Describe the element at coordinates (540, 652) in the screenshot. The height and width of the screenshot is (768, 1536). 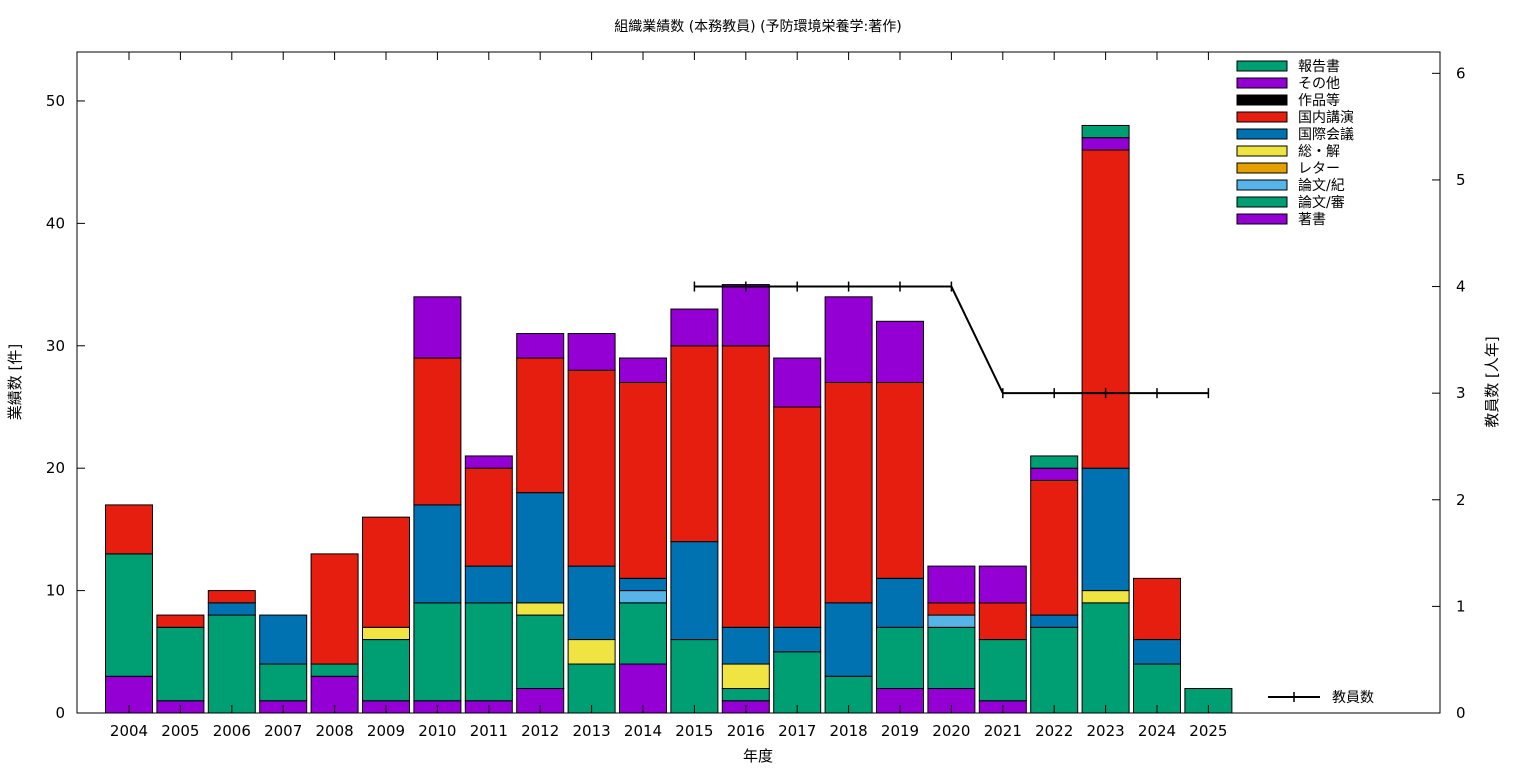
I see `bar-2012-論文/審` at that location.